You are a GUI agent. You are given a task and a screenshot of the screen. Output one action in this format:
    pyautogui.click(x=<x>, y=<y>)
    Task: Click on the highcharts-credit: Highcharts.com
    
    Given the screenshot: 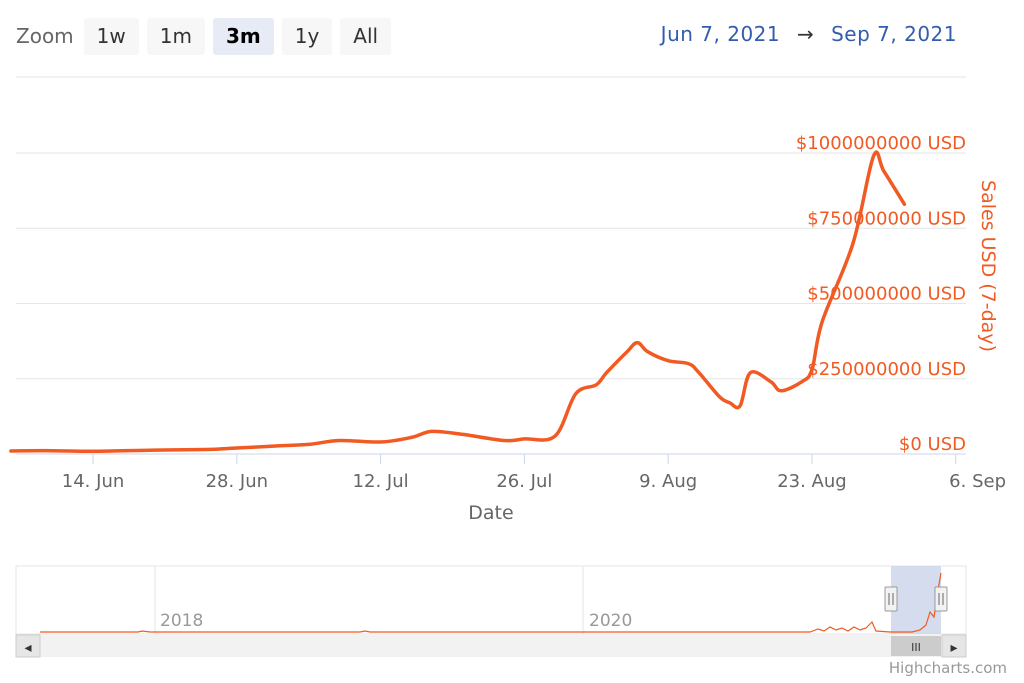 What is the action you would take?
    pyautogui.click(x=947, y=668)
    